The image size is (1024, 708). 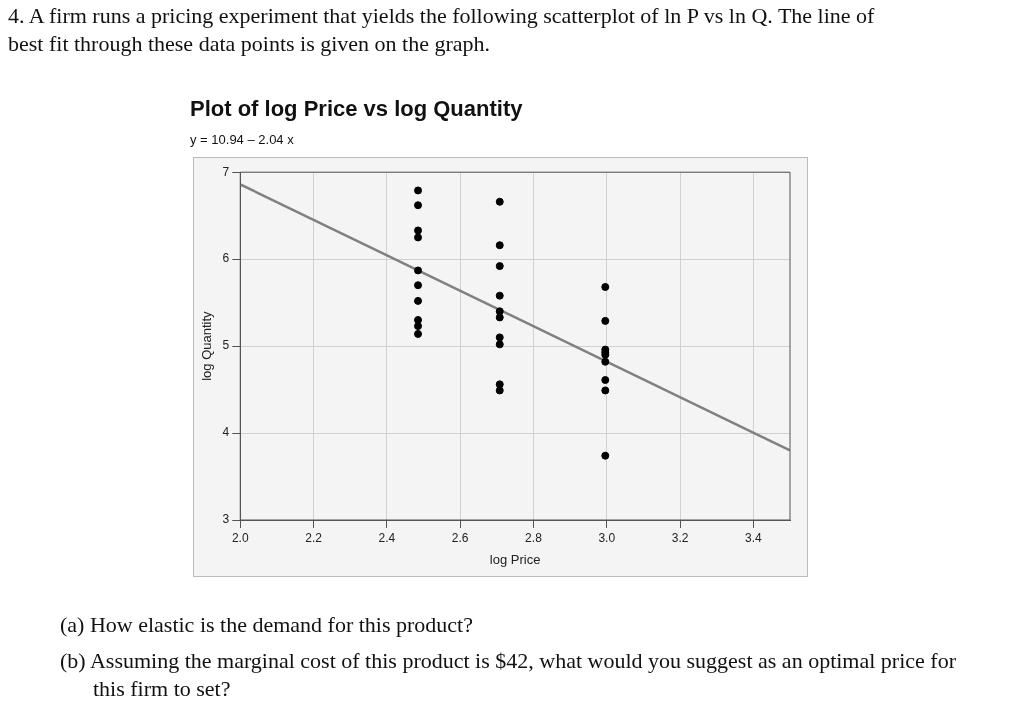 I want to click on text: (b) Assuming the marginal cost of this product is $42, what would you suggest as an optimal price for this firm to set?, so click(x=508, y=675).